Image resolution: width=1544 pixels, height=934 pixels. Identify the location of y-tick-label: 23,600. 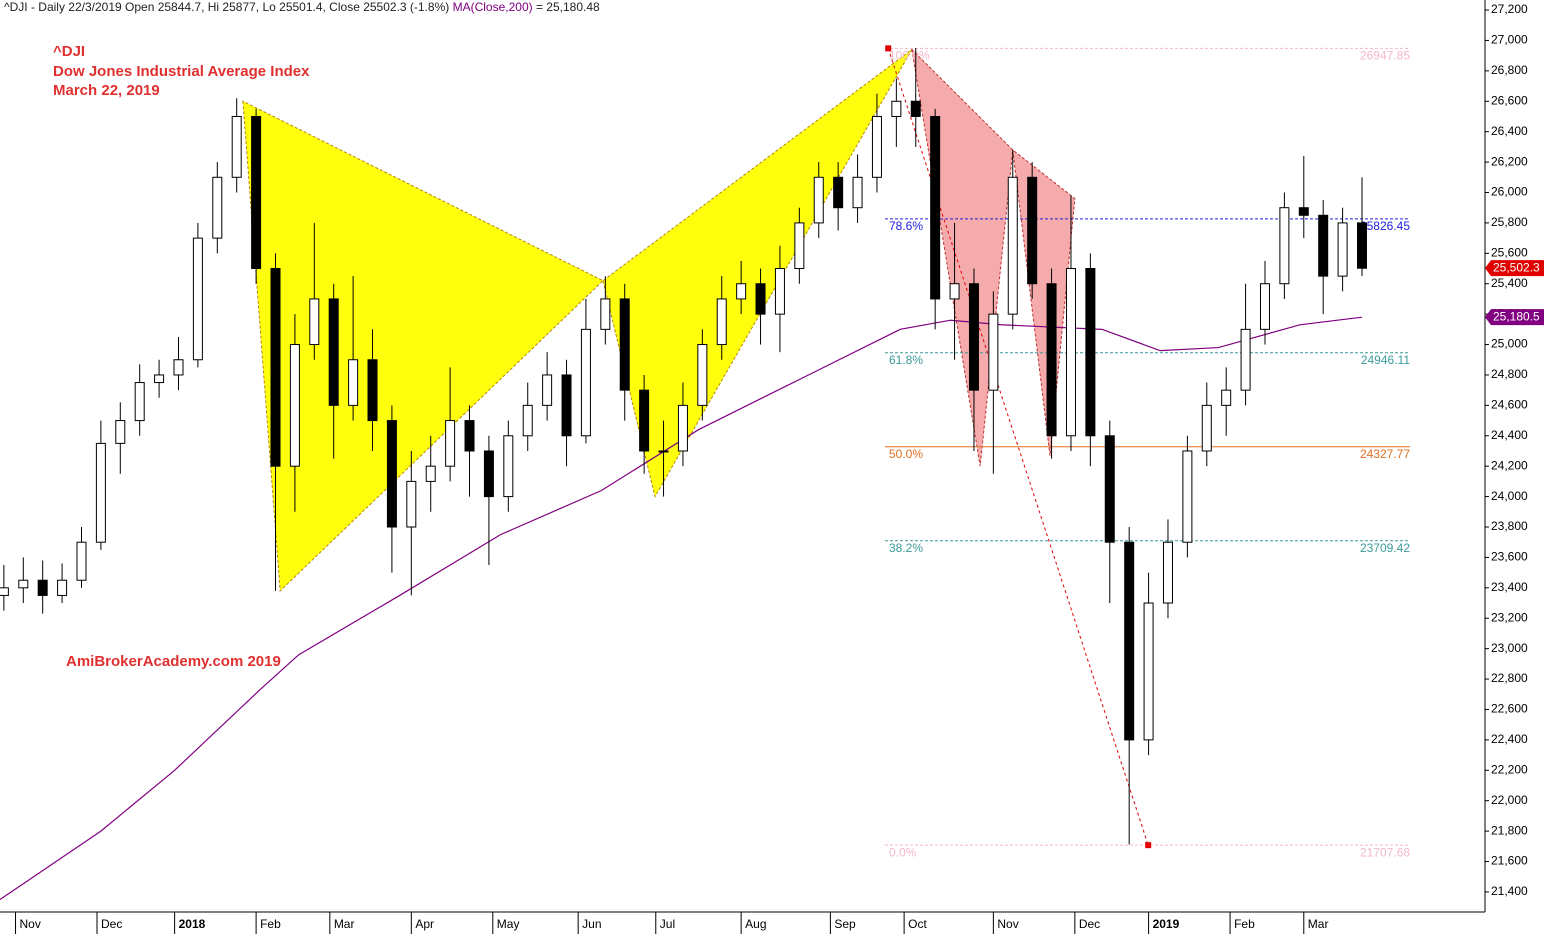
(1509, 557).